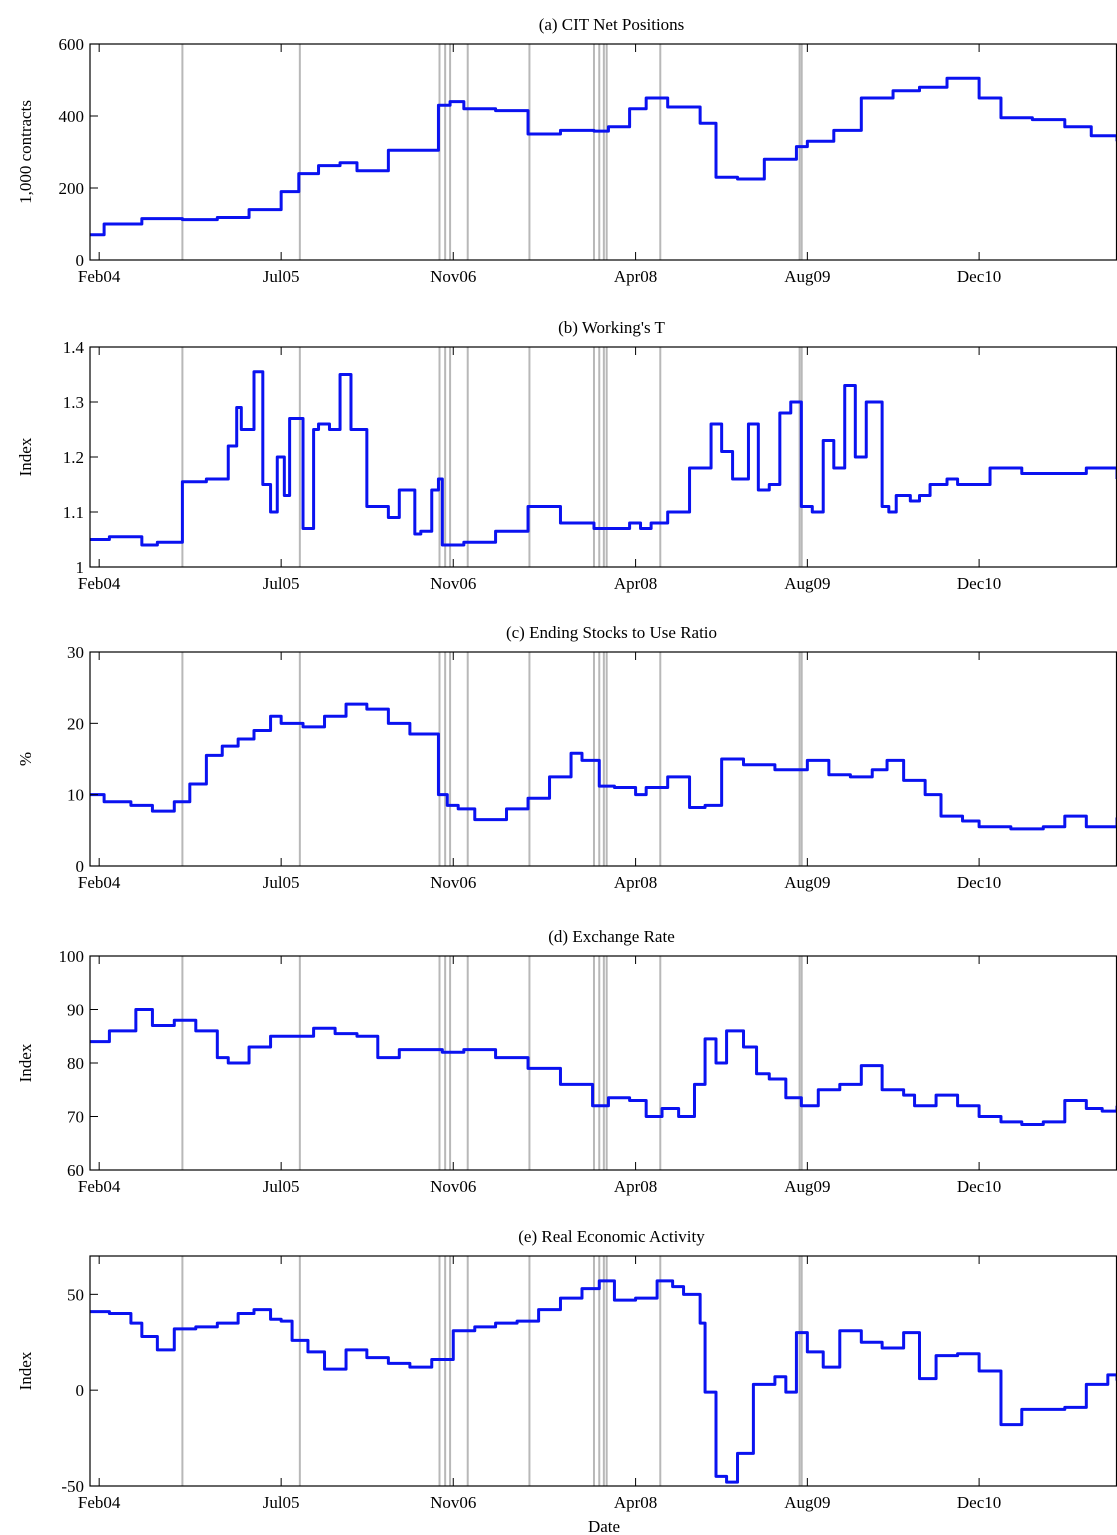 The height and width of the screenshot is (1535, 1117). Describe the element at coordinates (612, 24) in the screenshot. I see `panel-title: (a) CIT Net Positions` at that location.